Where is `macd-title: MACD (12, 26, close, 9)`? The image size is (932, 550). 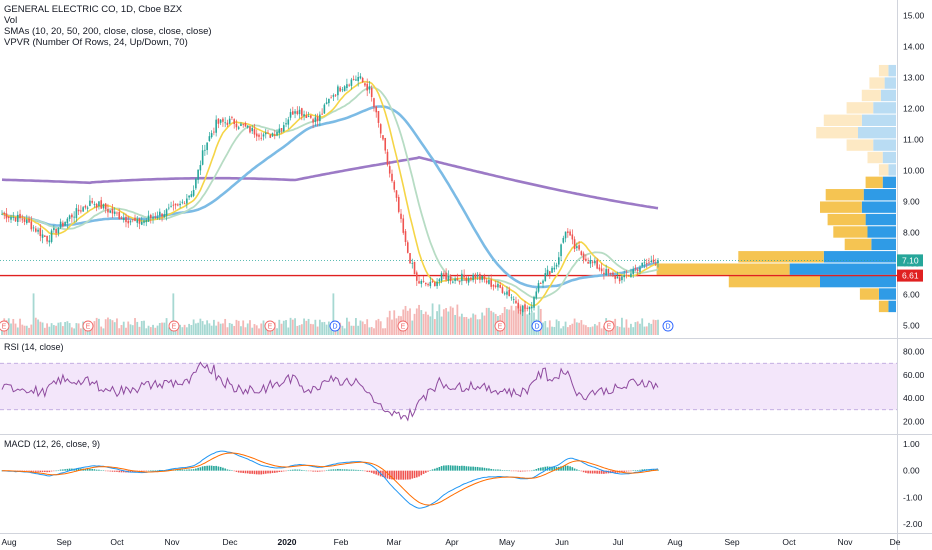
macd-title: MACD (12, 26, close, 9) is located at coordinates (52, 444).